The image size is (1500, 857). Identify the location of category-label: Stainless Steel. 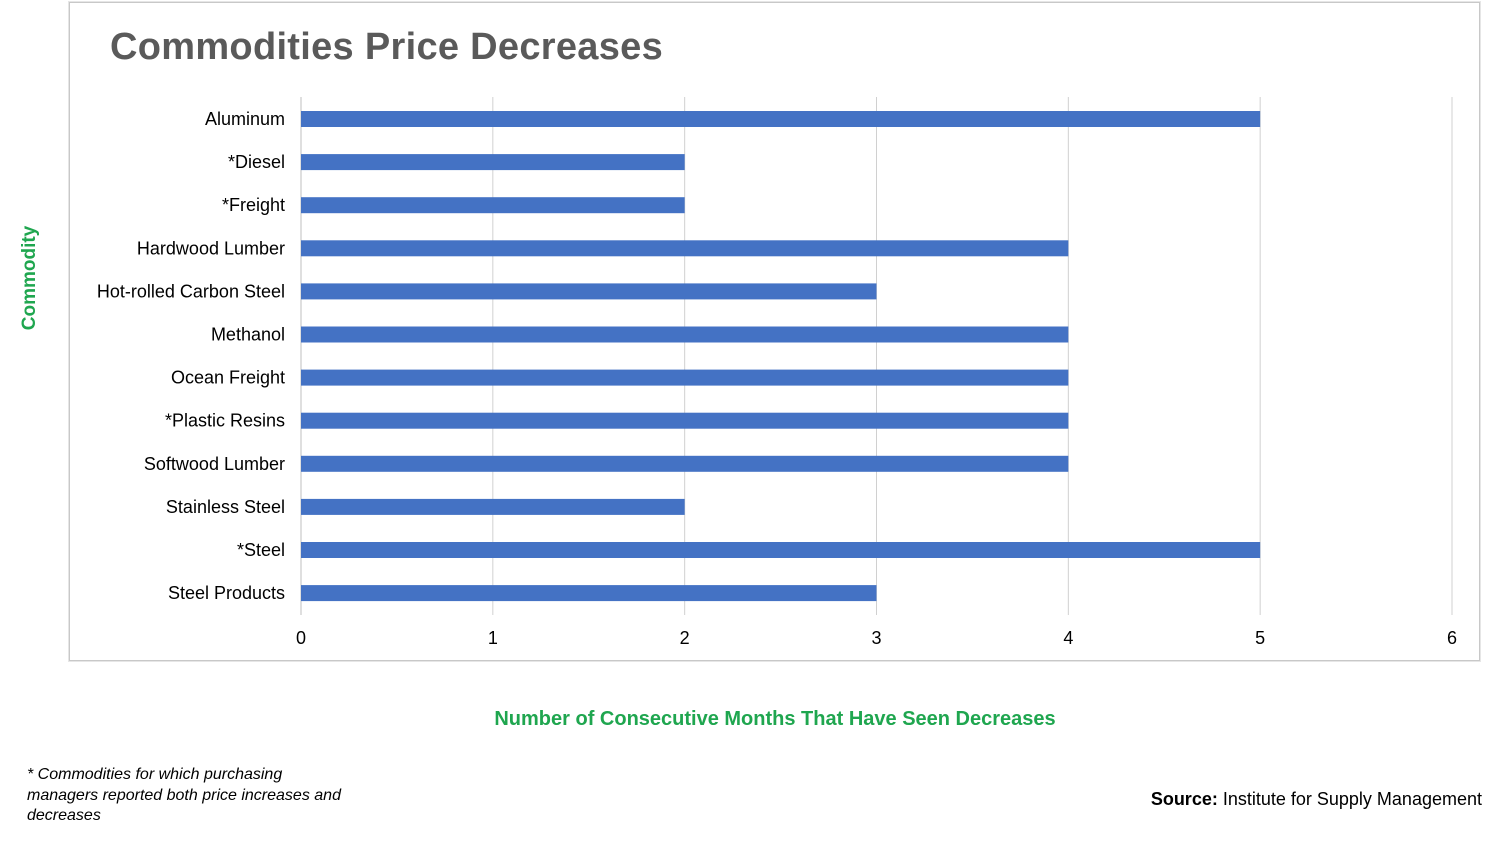
(225, 507).